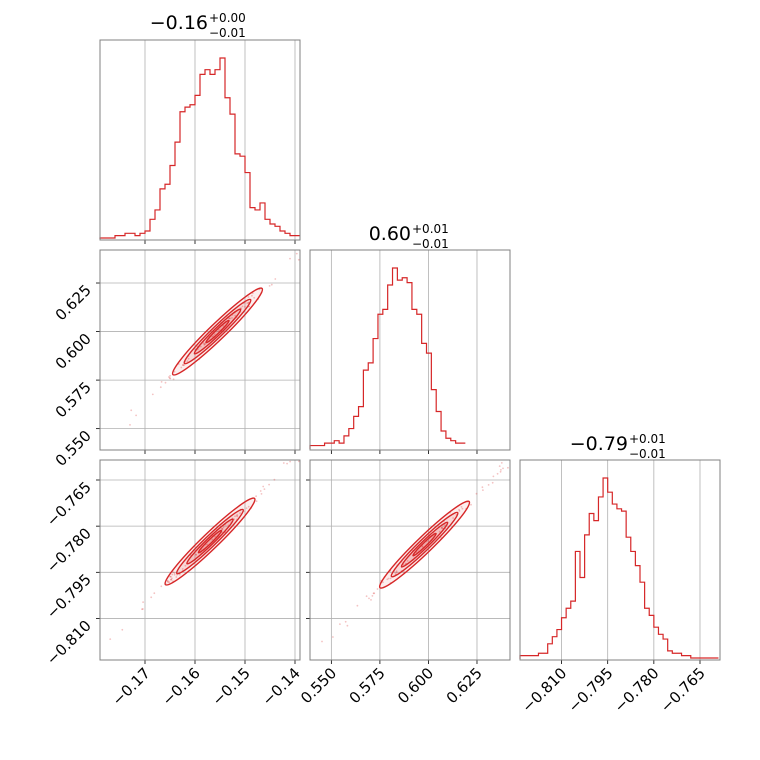 The width and height of the screenshot is (760, 760). Describe the element at coordinates (73, 302) in the screenshot. I see `y-tick-label: 0.625` at that location.